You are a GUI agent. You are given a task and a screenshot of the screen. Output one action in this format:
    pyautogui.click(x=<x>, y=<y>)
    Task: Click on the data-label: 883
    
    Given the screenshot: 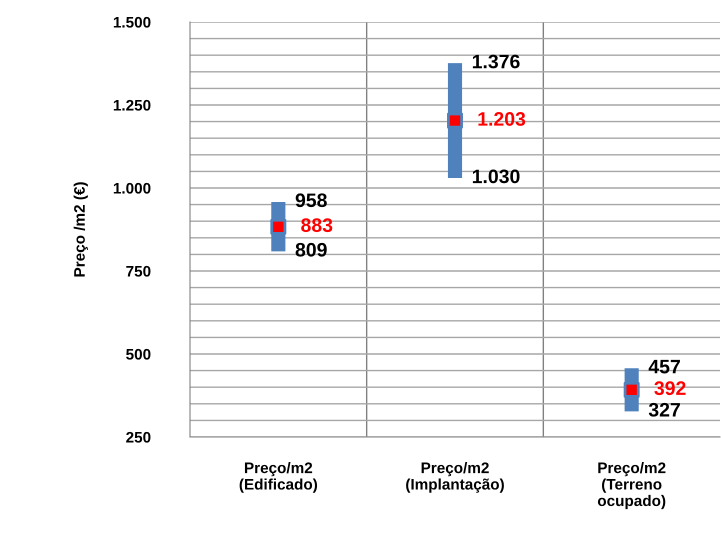 What is the action you would take?
    pyautogui.click(x=316, y=225)
    